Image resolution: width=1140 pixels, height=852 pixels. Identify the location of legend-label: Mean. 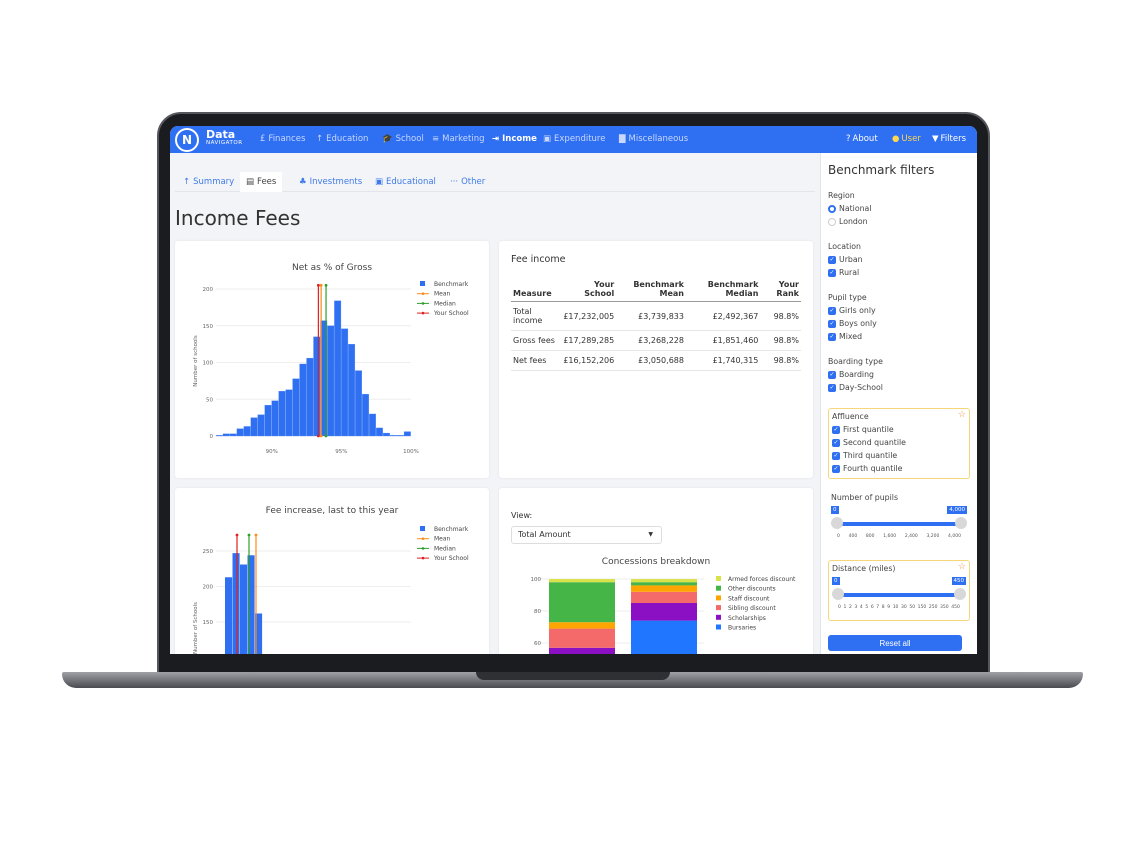
(442, 294).